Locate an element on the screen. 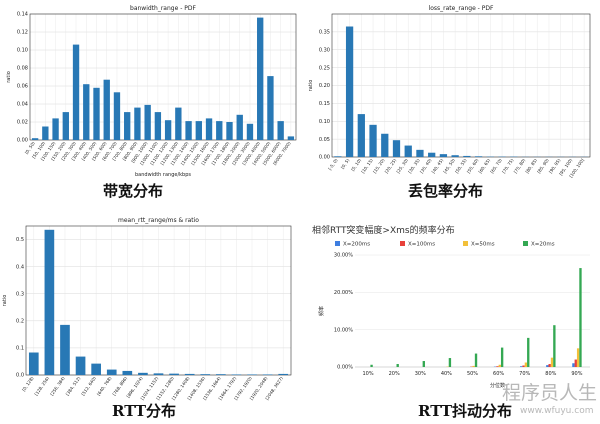 The height and width of the screenshot is (424, 600). y-tick-label: 0.06 is located at coordinates (22, 87).